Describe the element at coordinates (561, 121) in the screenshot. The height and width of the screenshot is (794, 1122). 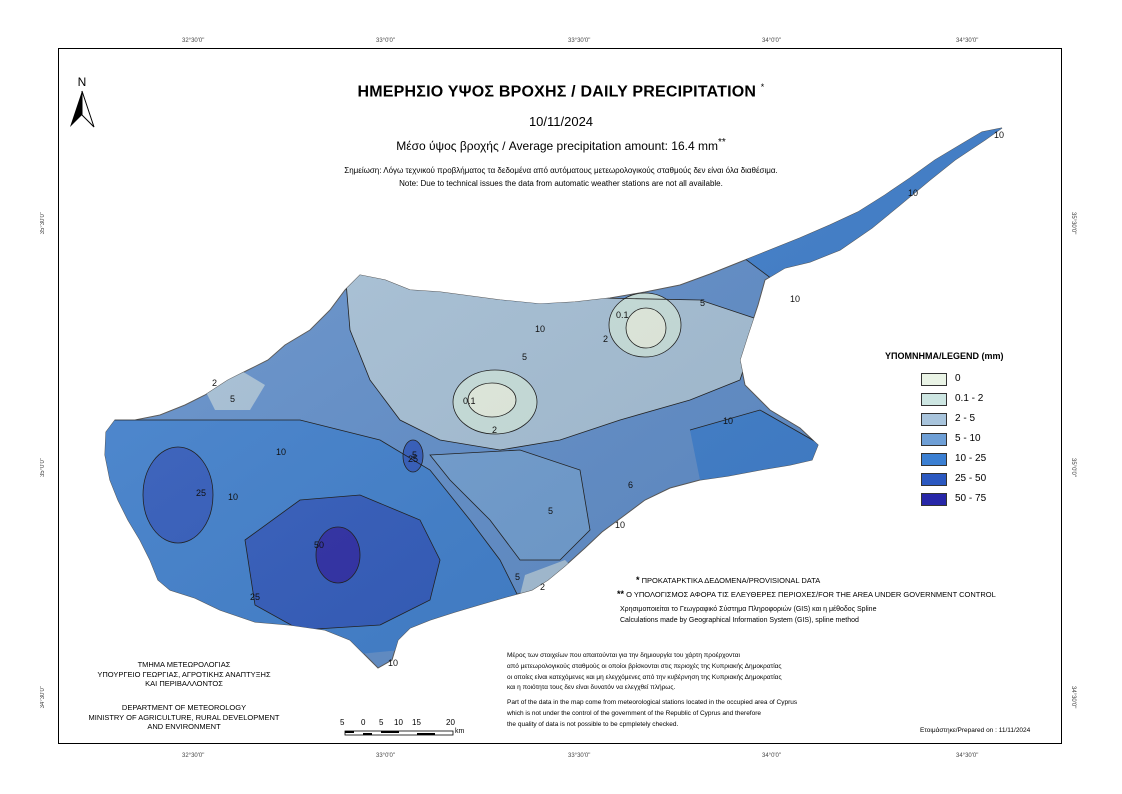
I see `map-date: 10/11/2024` at that location.